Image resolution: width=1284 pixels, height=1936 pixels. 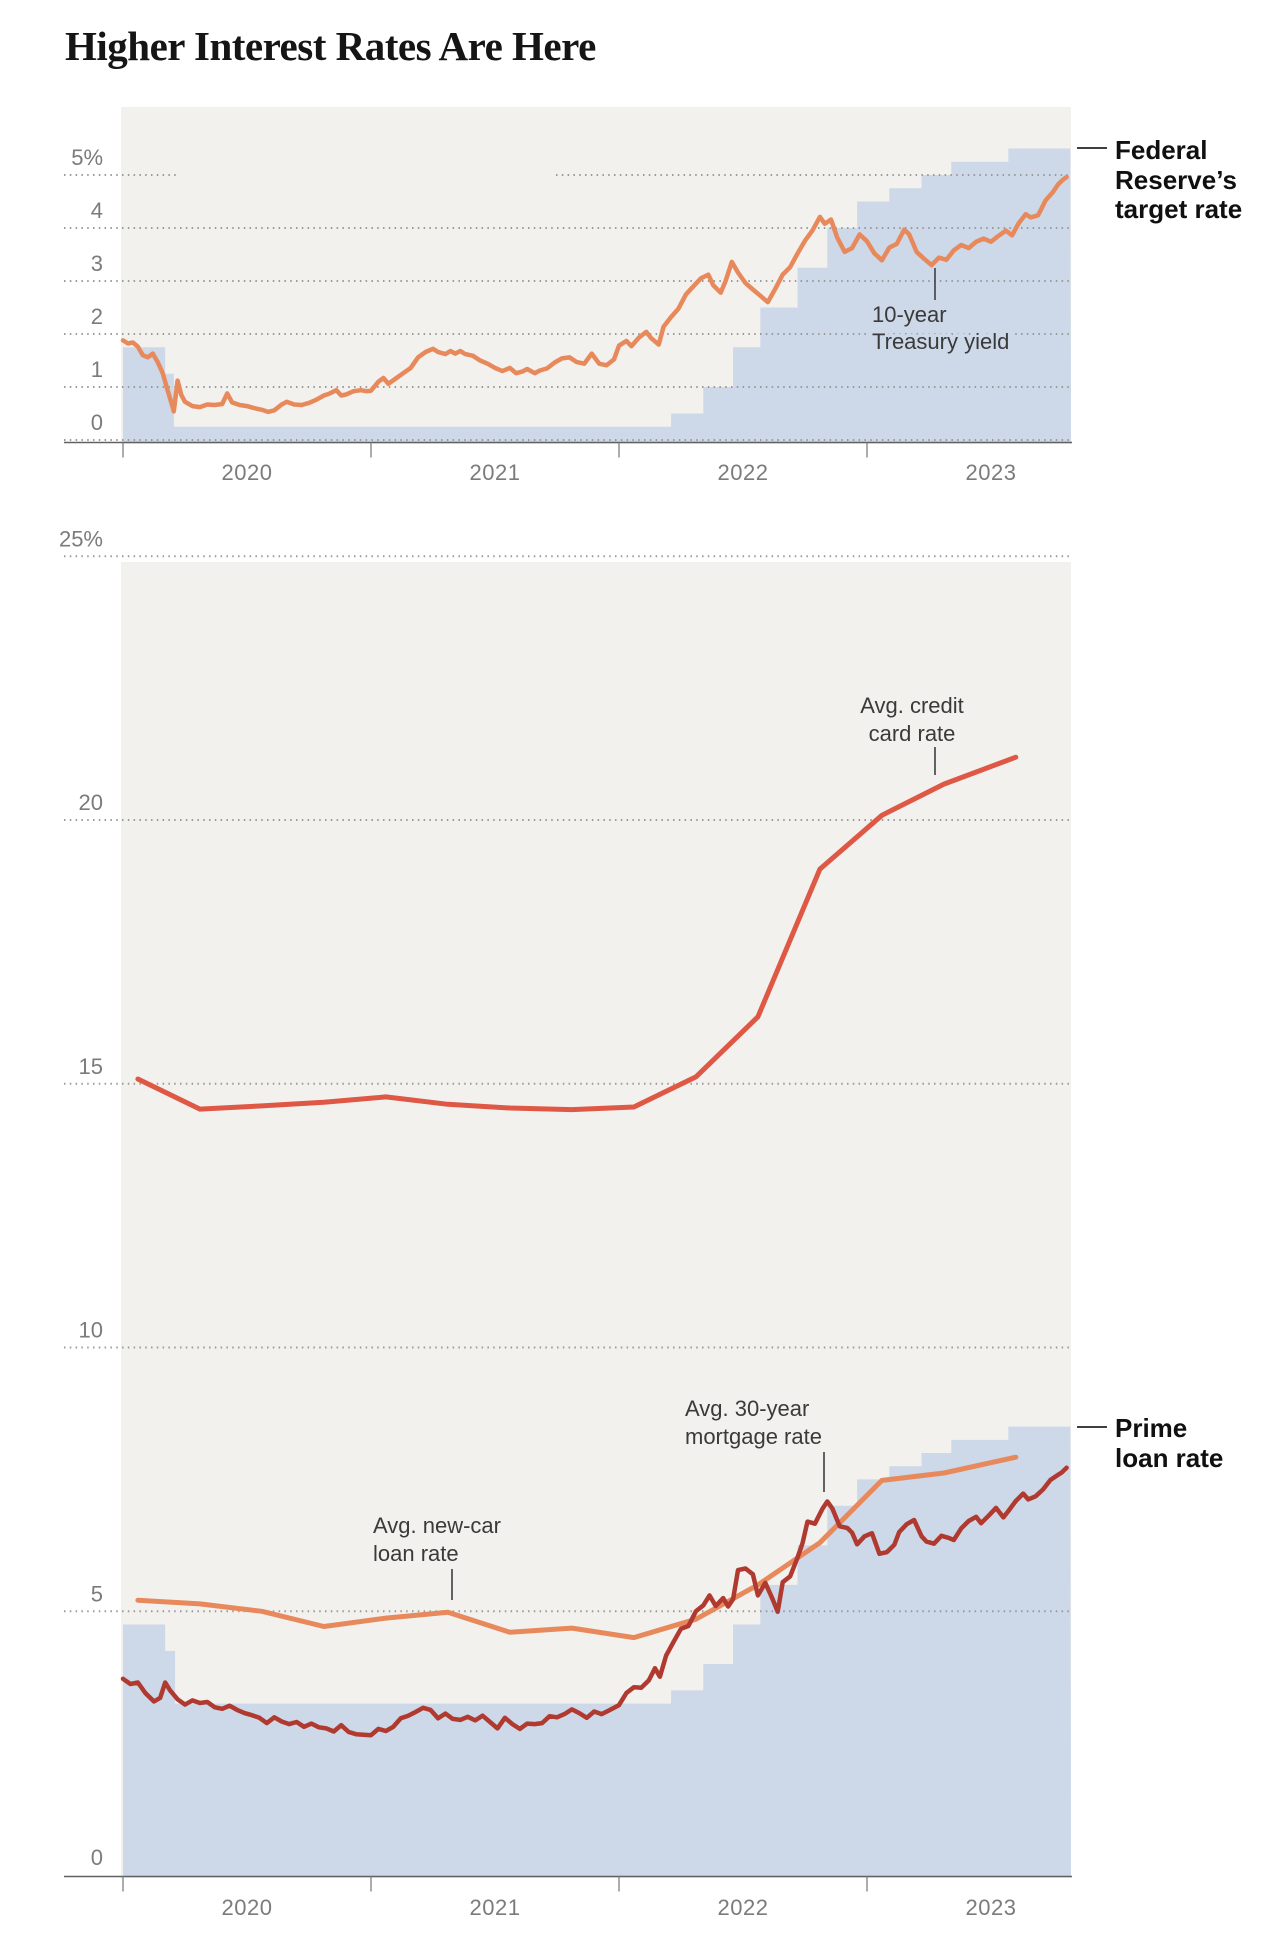 I want to click on key-rates-y-label-4: 4, so click(x=97, y=210).